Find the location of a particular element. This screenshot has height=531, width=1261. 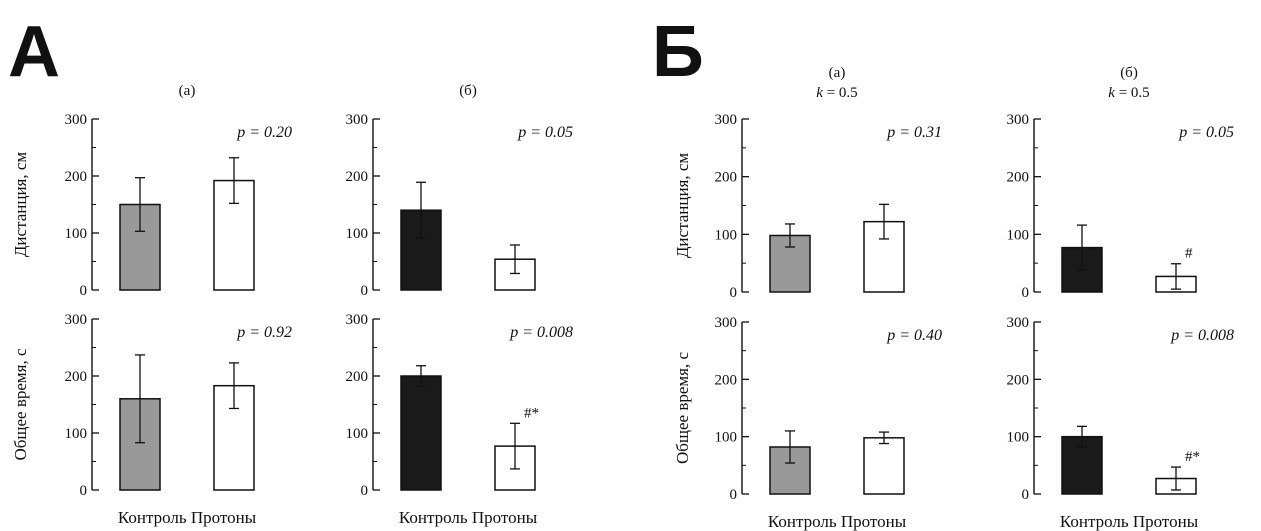

subplot-8: 0 100 200 300 #* p = 0.008 Контроль Протоны is located at coordinates (1121, 423).